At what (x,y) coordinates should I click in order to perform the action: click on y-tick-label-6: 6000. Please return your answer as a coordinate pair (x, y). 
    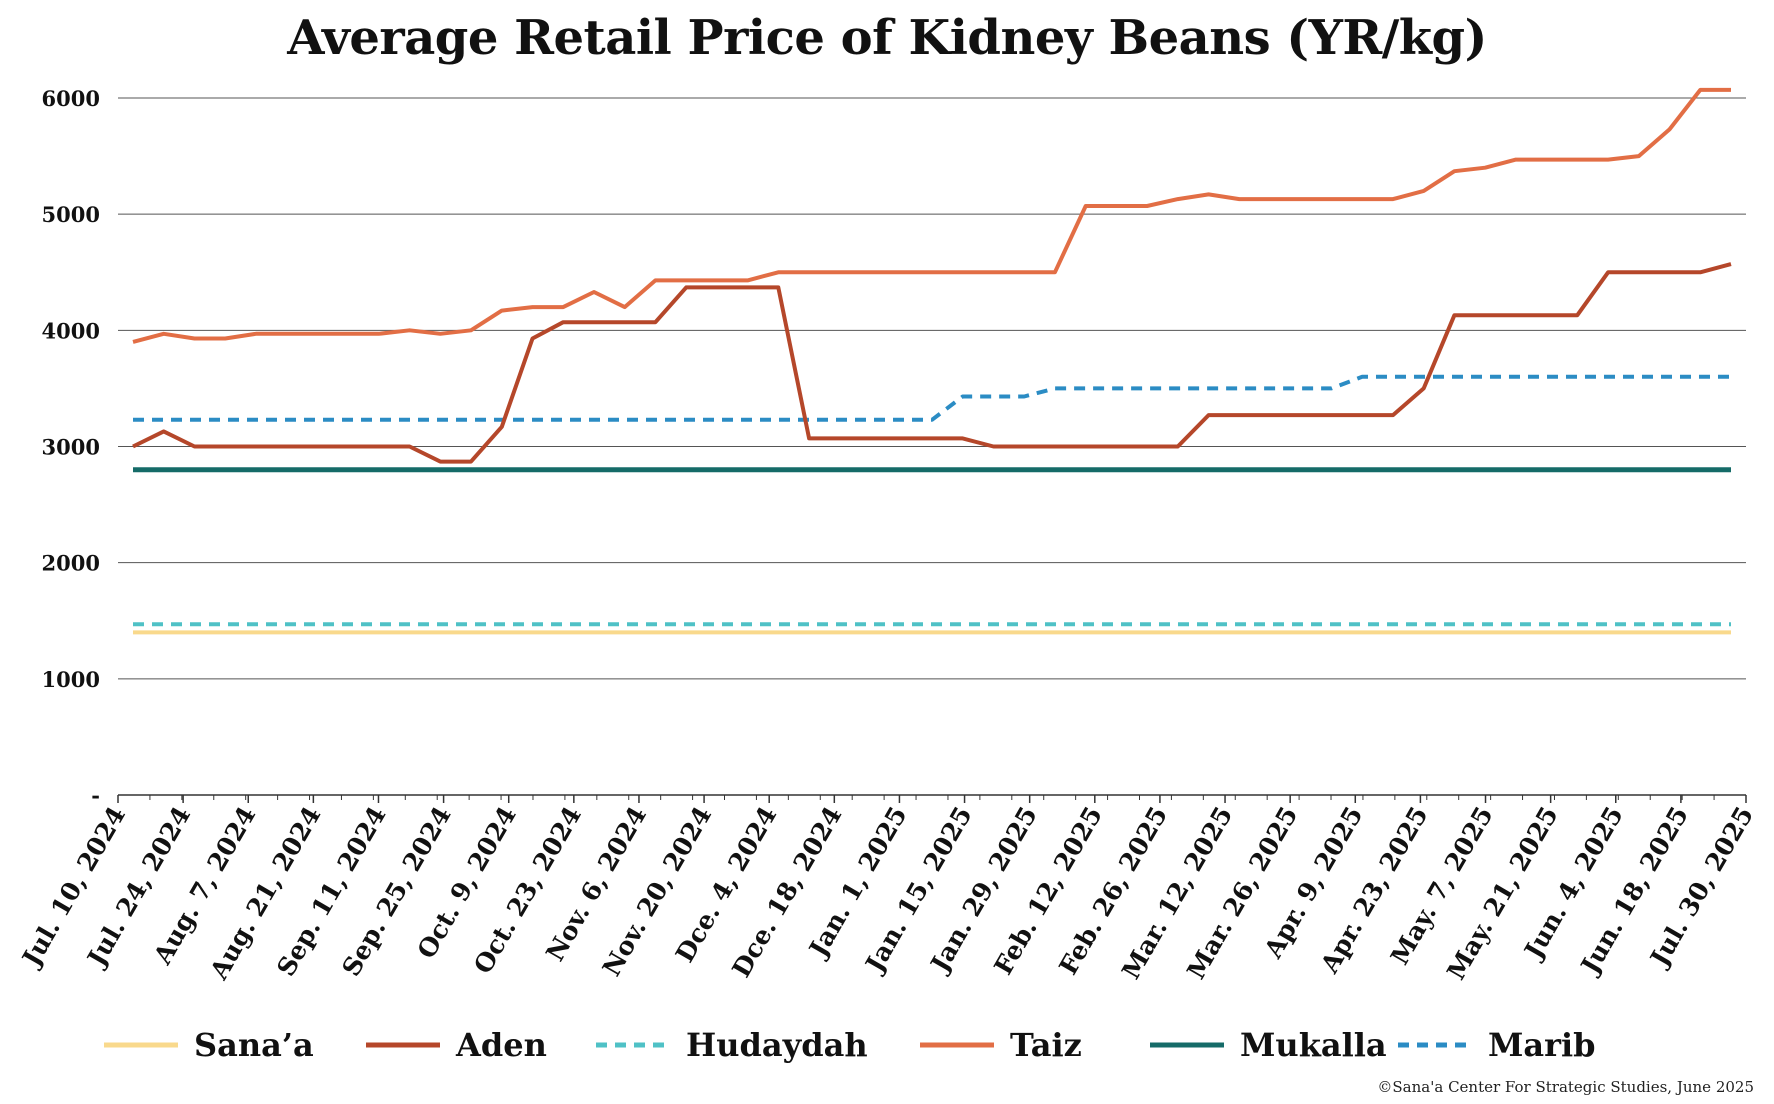
    Looking at the image, I should click on (71, 98).